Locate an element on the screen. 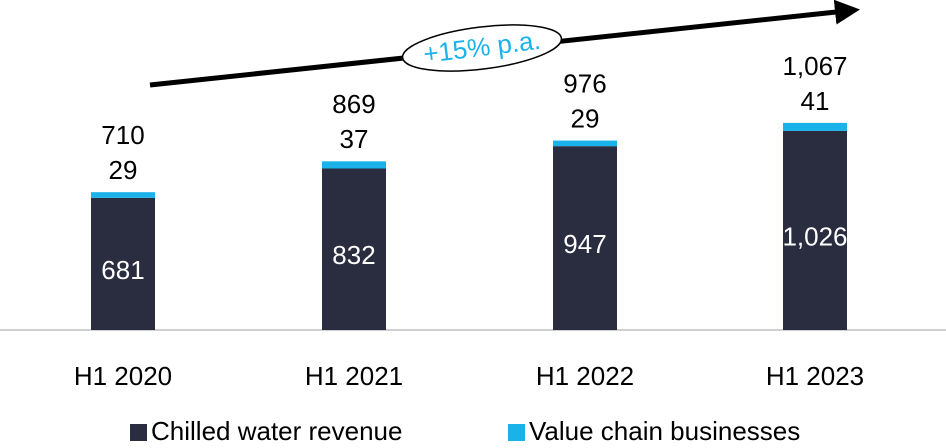  total-label: 869 is located at coordinates (353, 104).